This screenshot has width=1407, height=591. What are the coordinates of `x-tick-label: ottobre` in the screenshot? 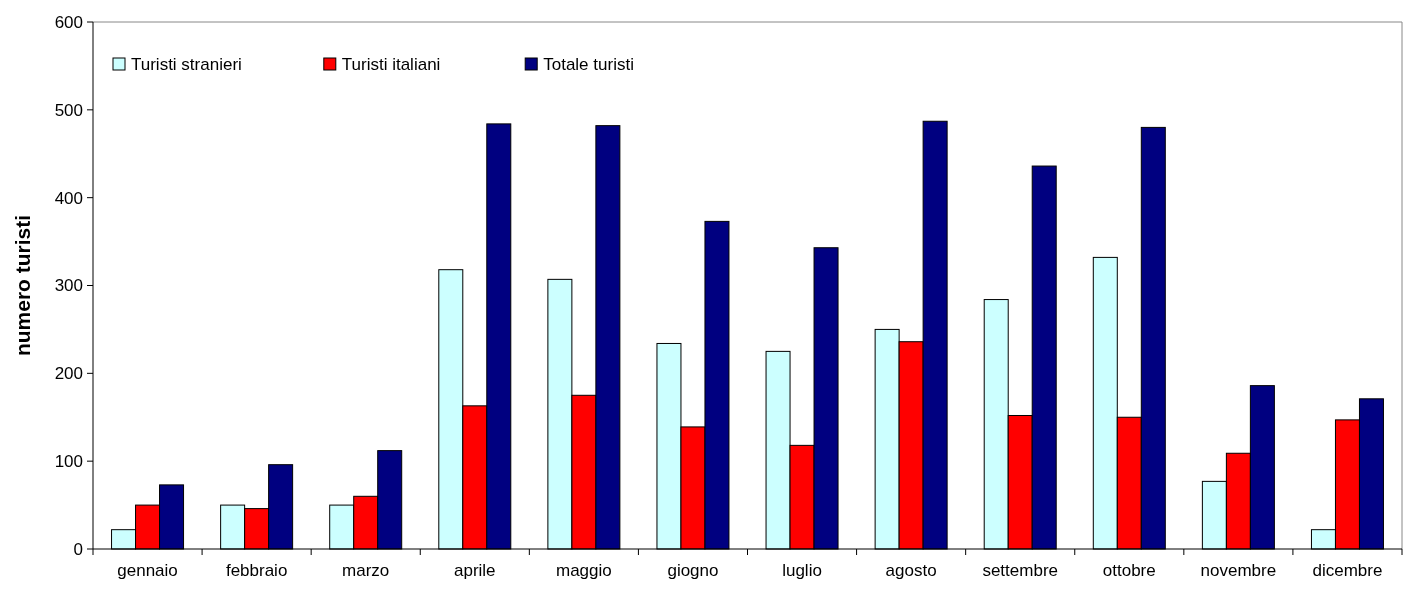 It's located at (1129, 570).